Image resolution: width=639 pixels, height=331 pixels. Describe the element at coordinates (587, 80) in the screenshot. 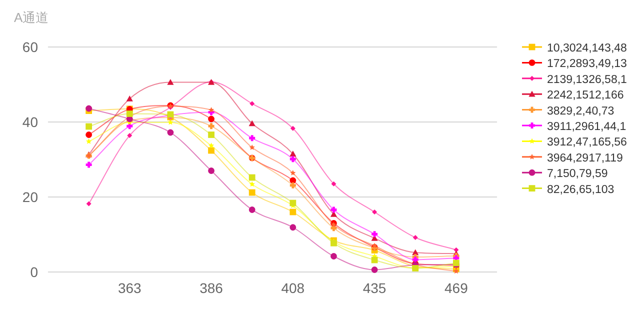

I see `legend-label: 2139,1326,58,1` at that location.